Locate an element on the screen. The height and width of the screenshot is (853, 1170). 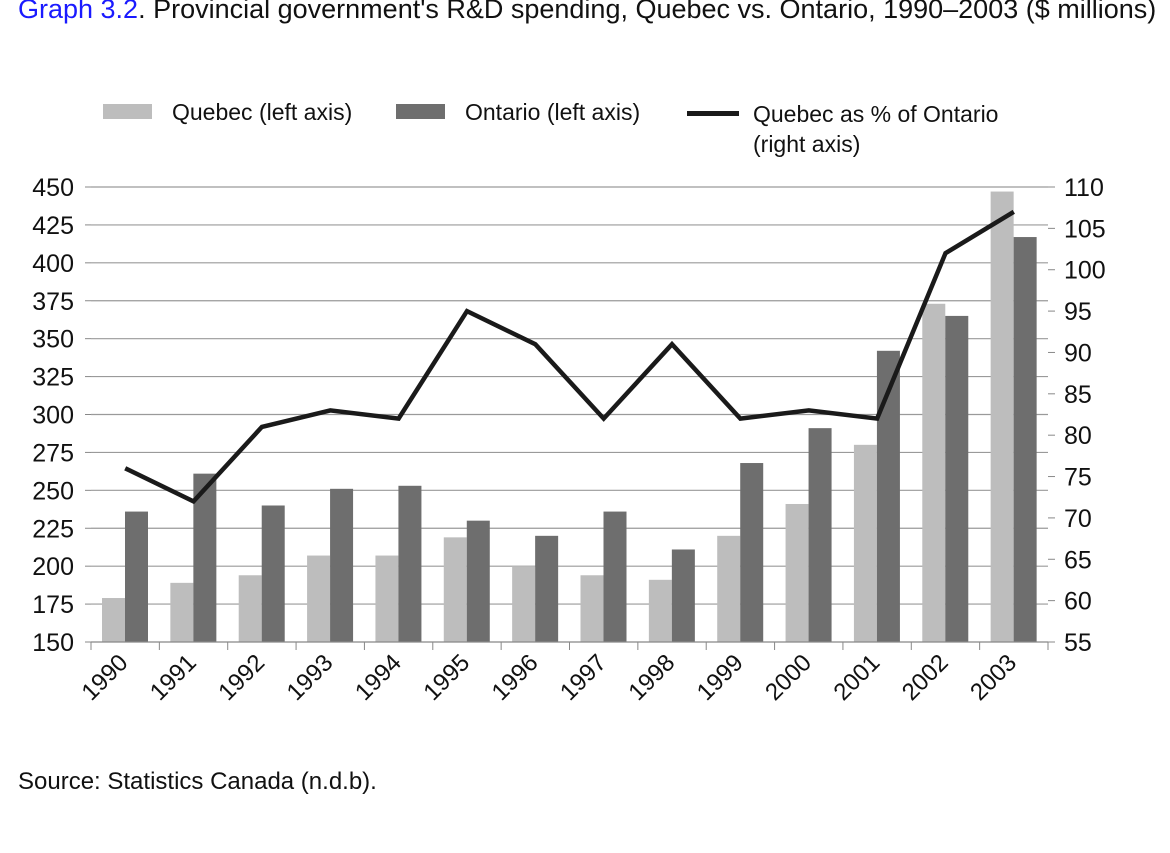
left-tick-label: 400 is located at coordinates (53, 264).